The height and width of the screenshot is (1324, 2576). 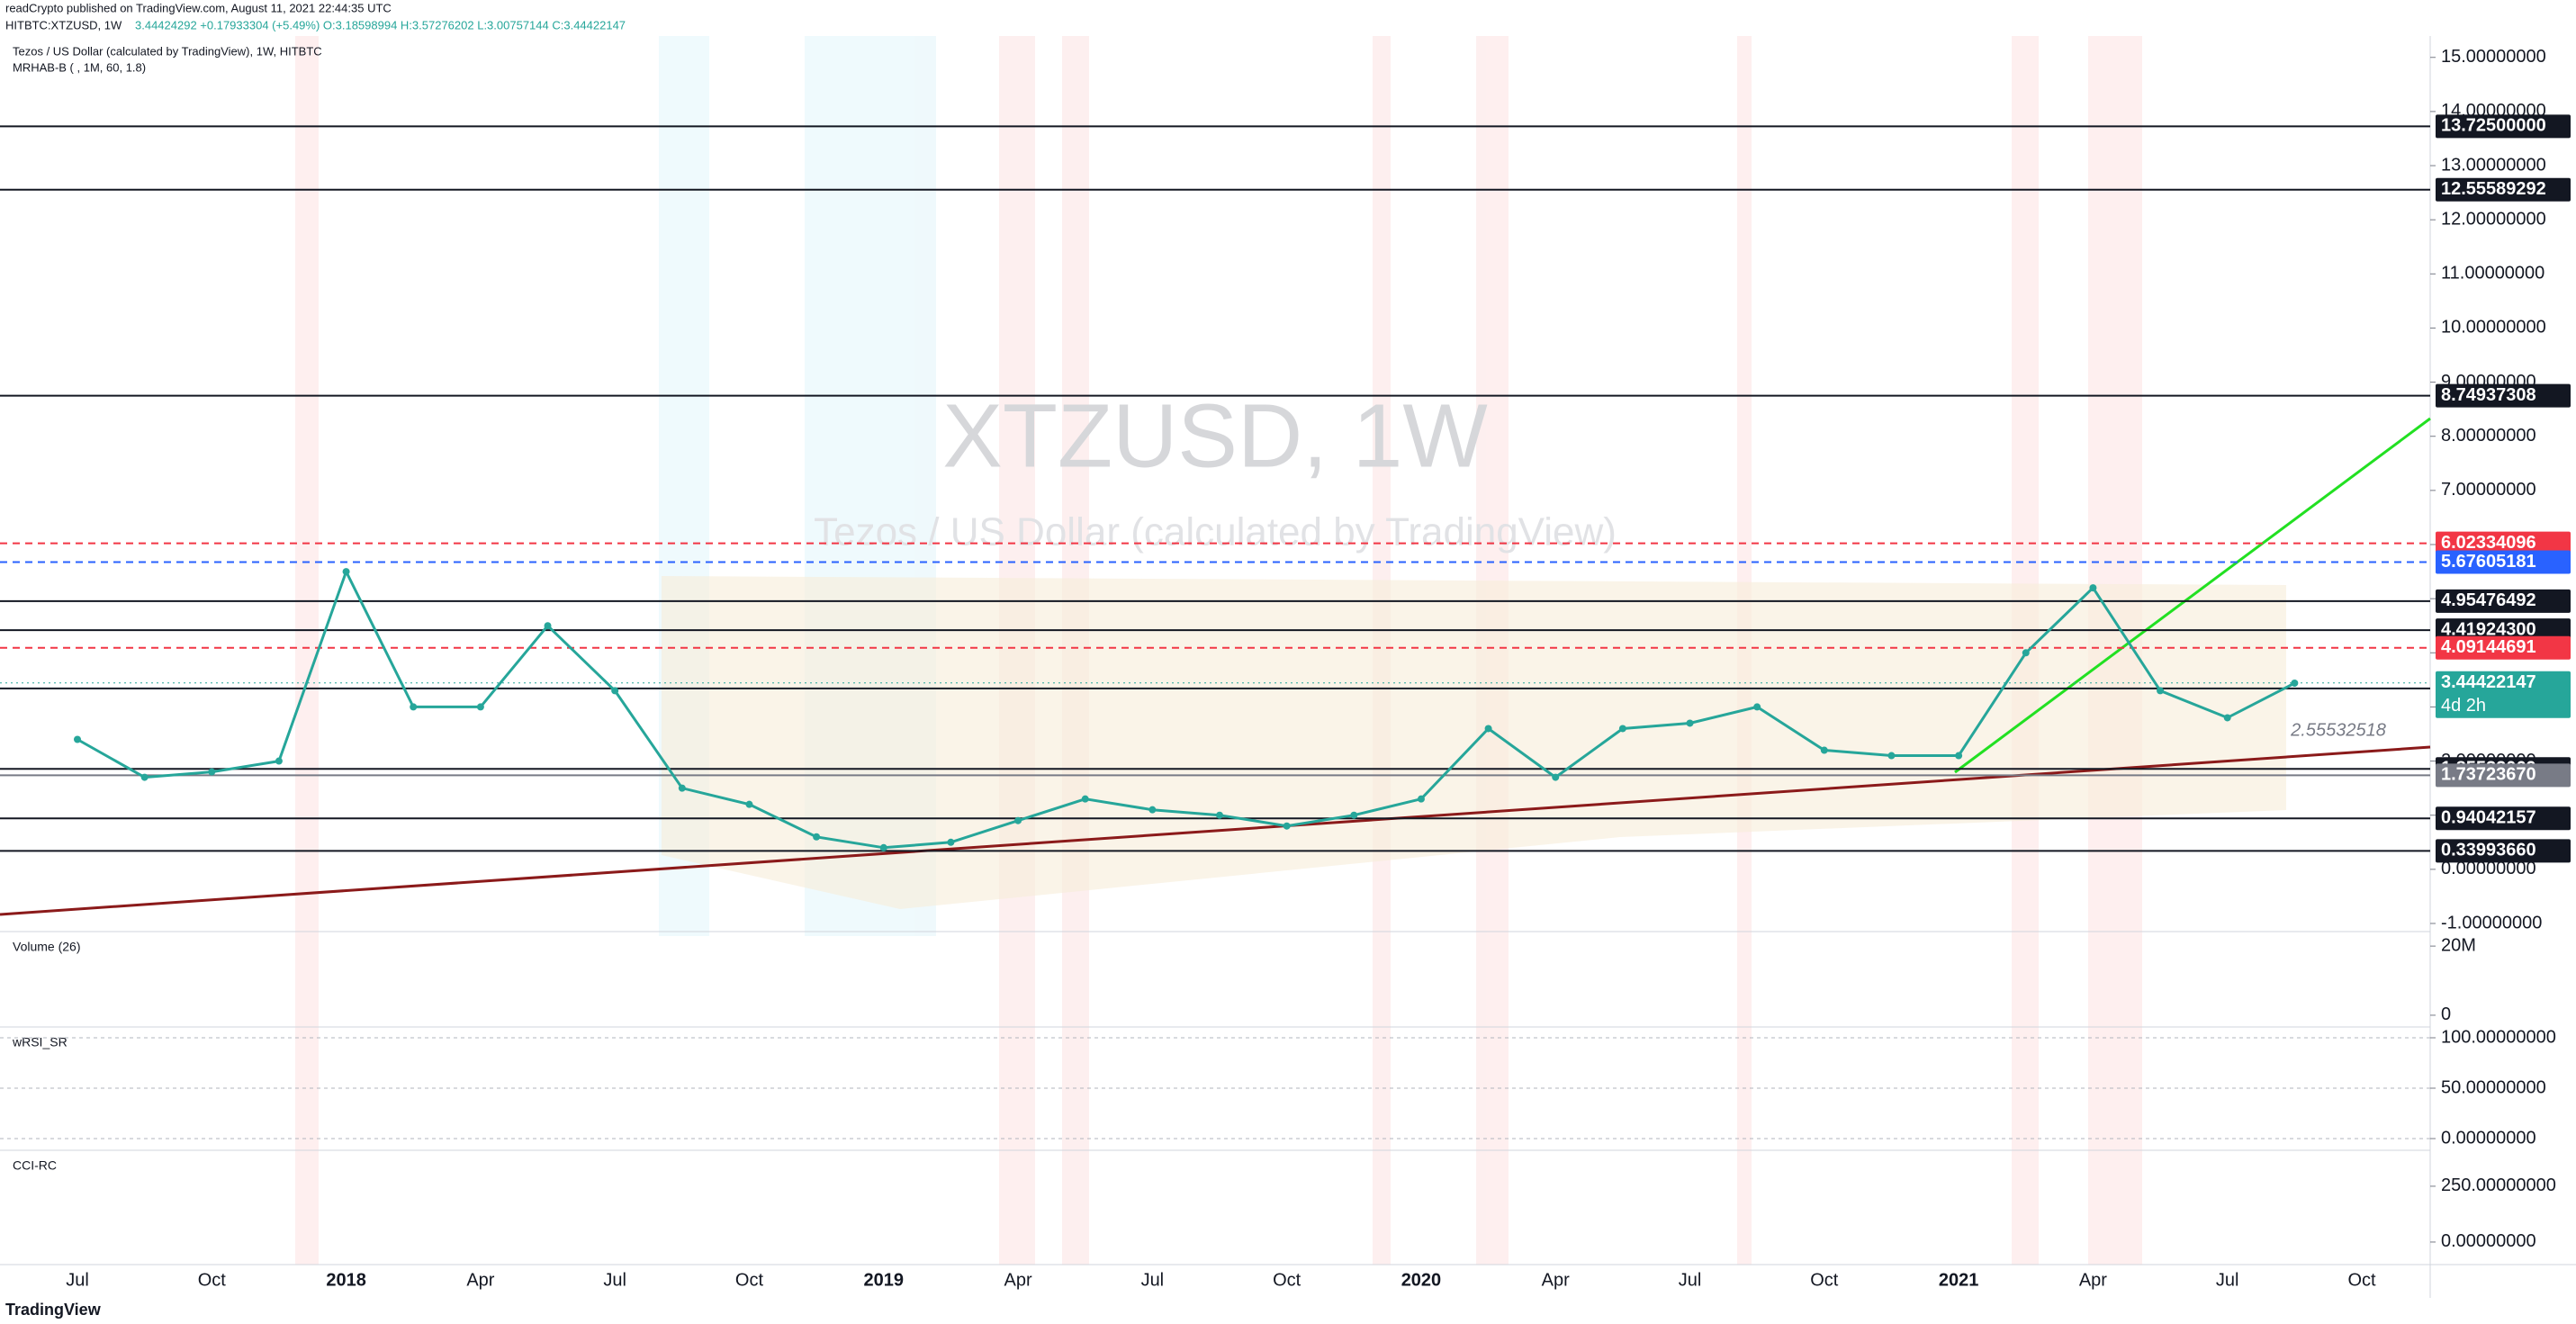 What do you see at coordinates (2491, 922) in the screenshot?
I see `y-tick-label: -1.00000000` at bounding box center [2491, 922].